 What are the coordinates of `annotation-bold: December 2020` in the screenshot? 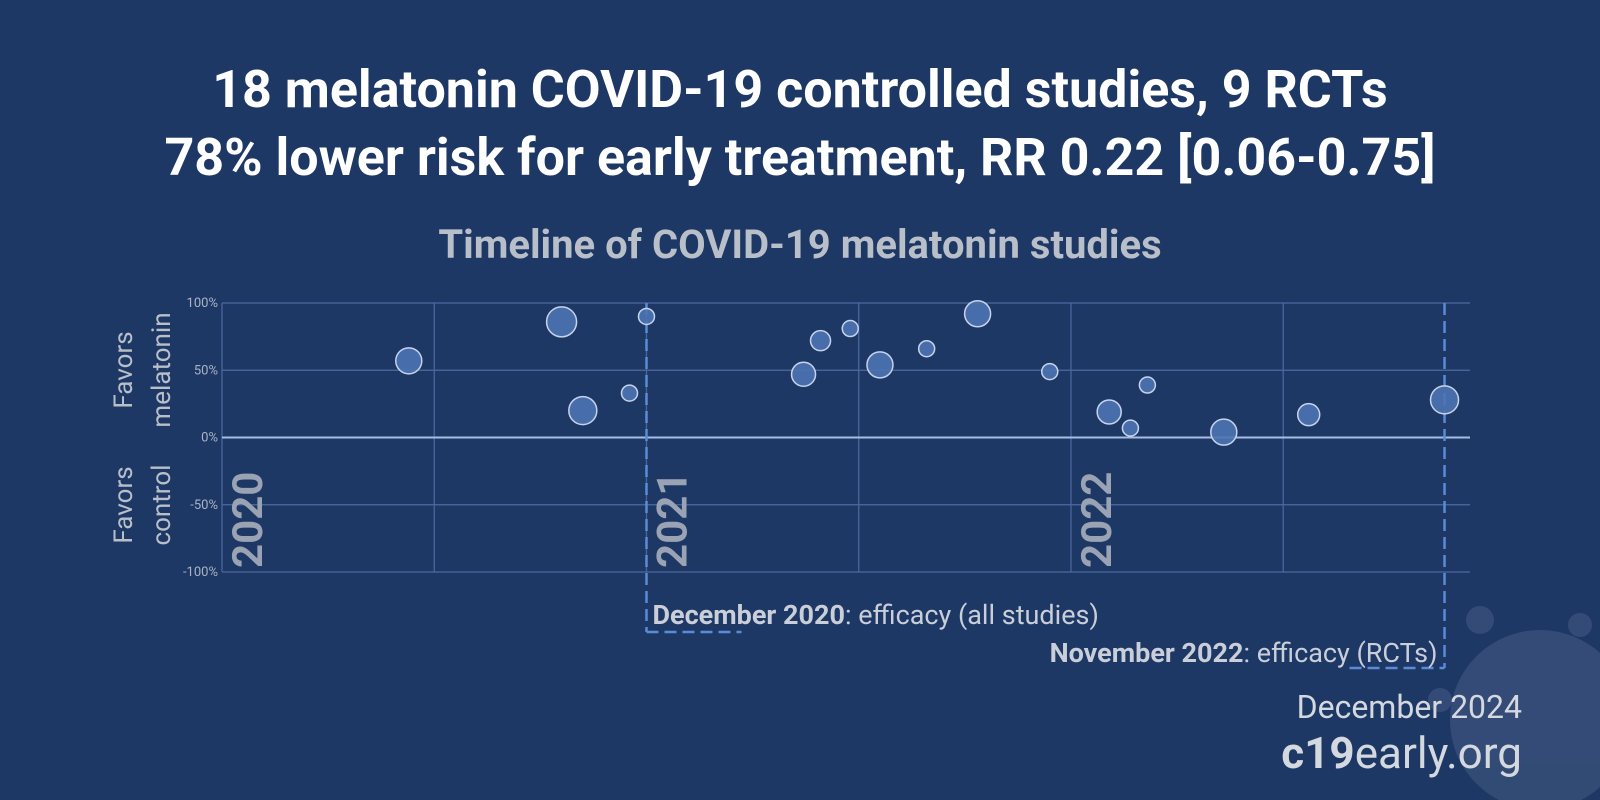 It's located at (748, 615).